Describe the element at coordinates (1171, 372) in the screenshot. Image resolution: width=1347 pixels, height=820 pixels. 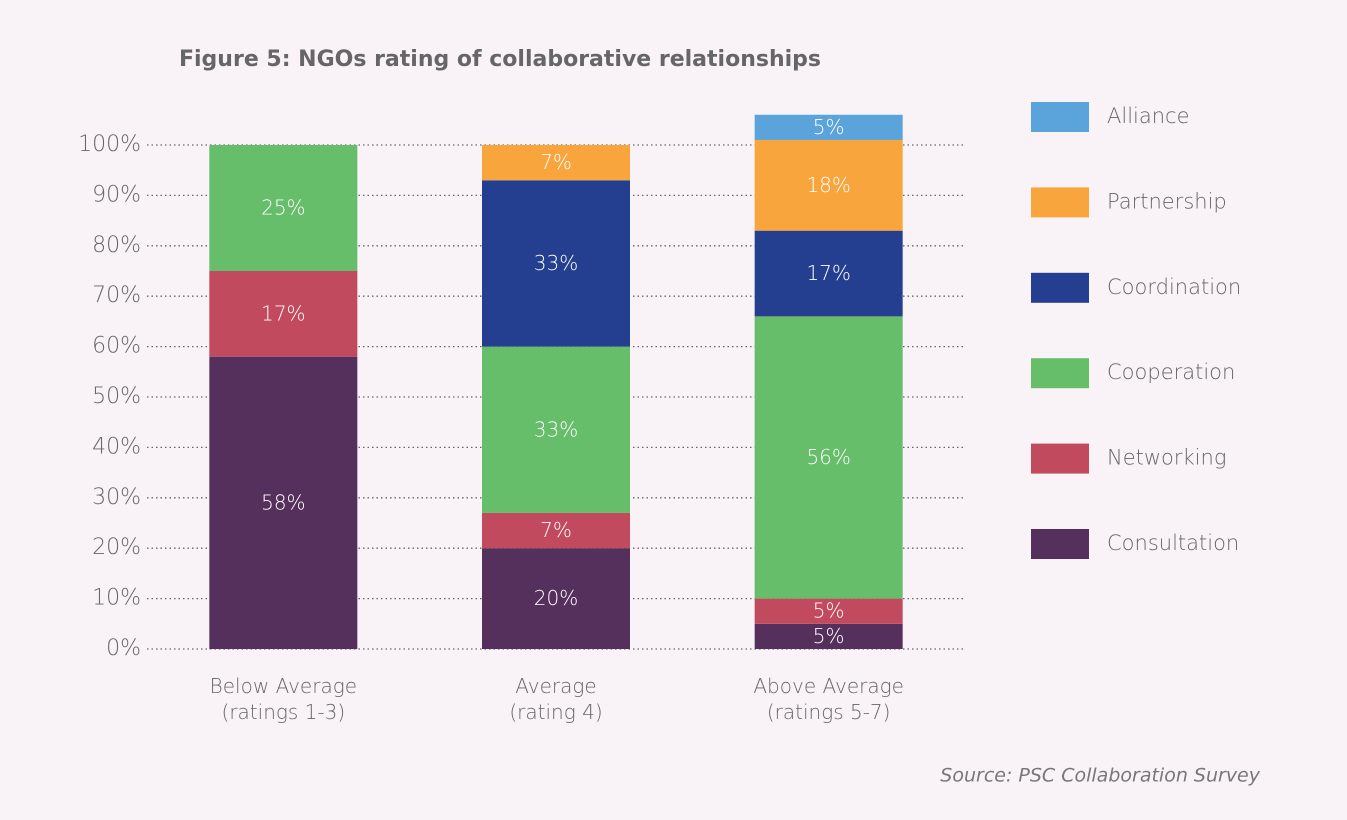
I see `legend-label: Cooperation` at that location.